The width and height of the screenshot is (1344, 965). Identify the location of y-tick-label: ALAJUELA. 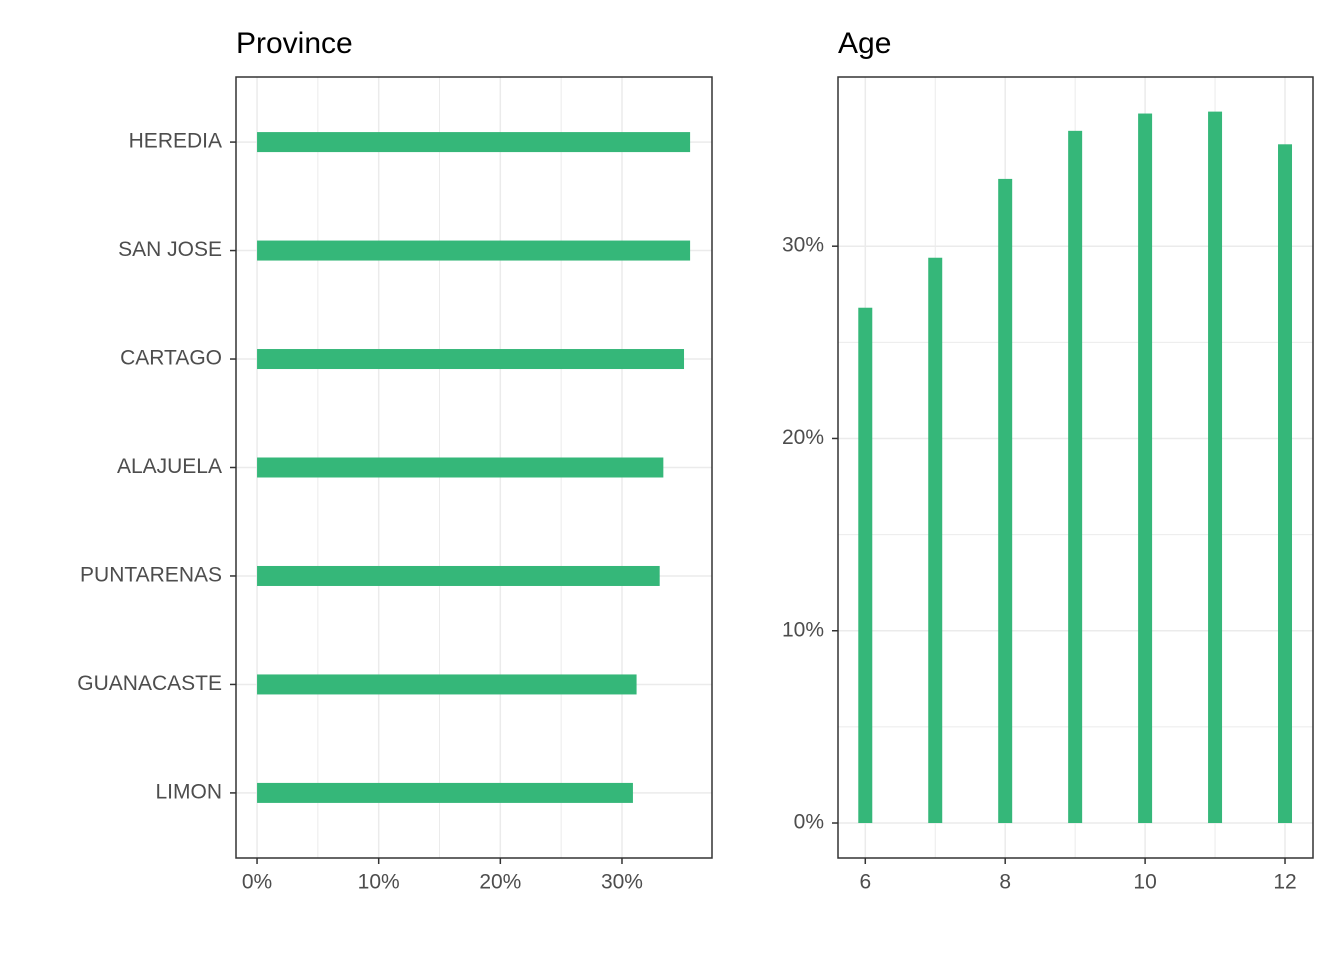
(169, 466).